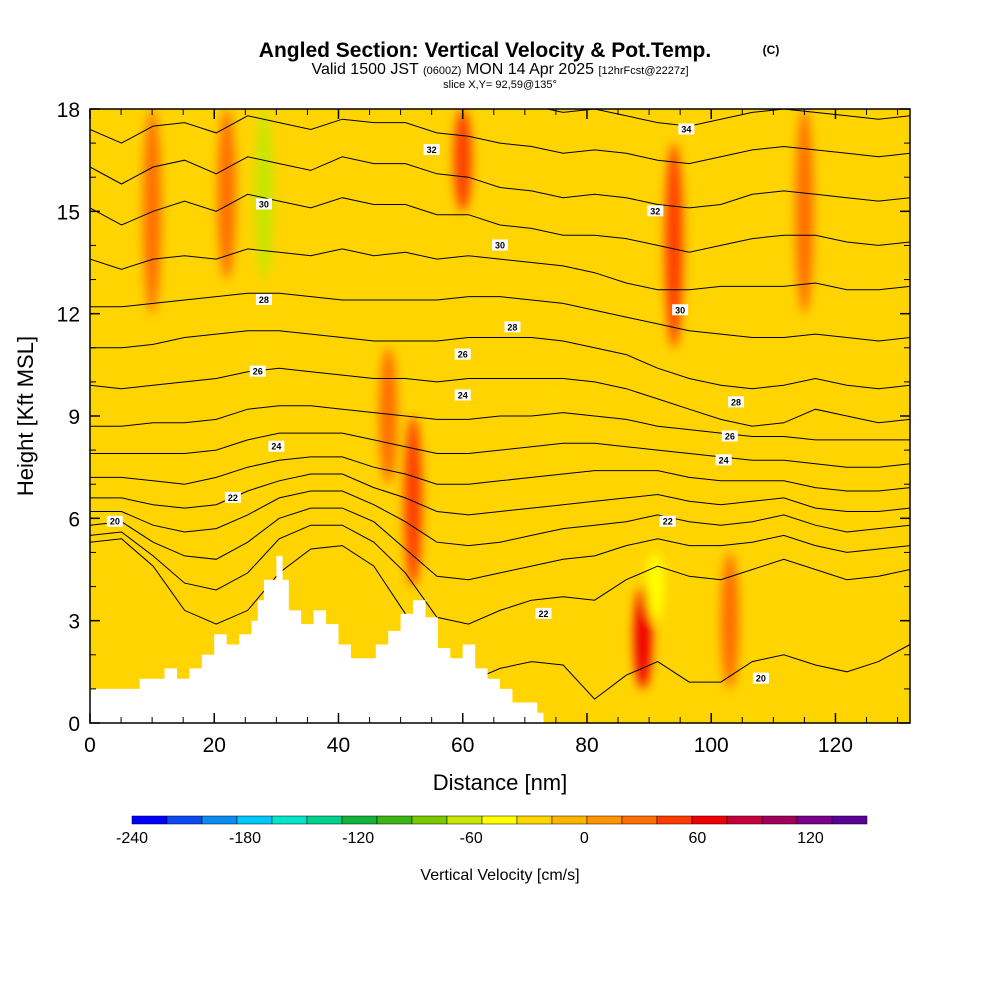  I want to click on y-tick-label: 18, so click(68, 110).